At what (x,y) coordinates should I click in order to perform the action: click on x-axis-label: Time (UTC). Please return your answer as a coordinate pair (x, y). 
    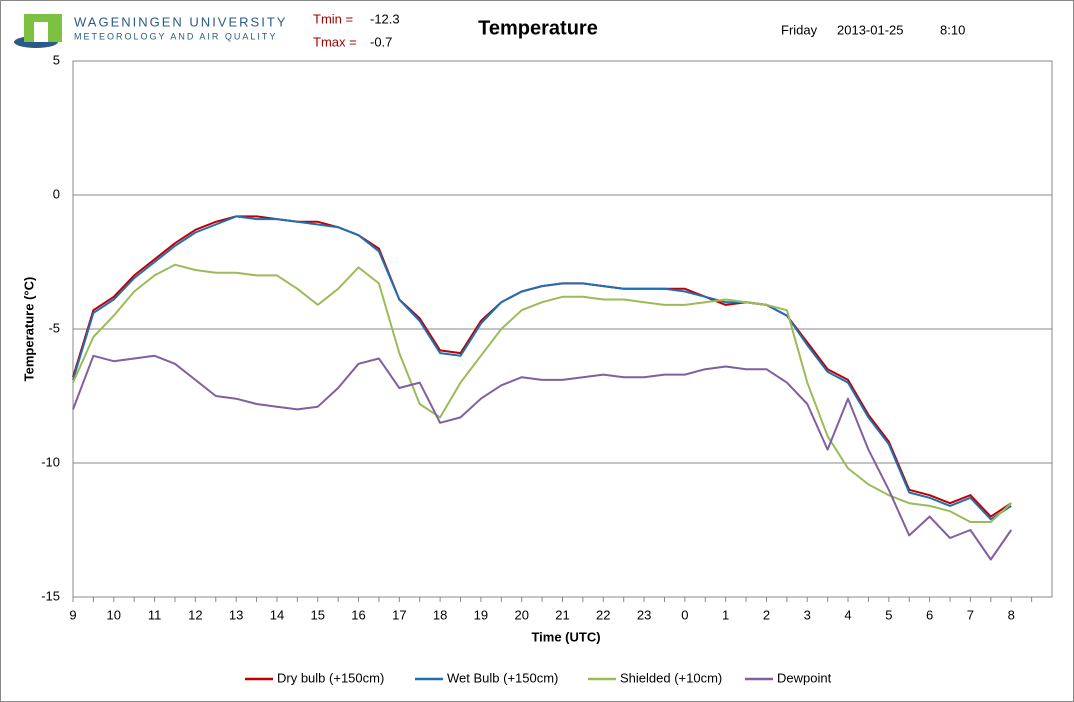
    Looking at the image, I should click on (565, 636).